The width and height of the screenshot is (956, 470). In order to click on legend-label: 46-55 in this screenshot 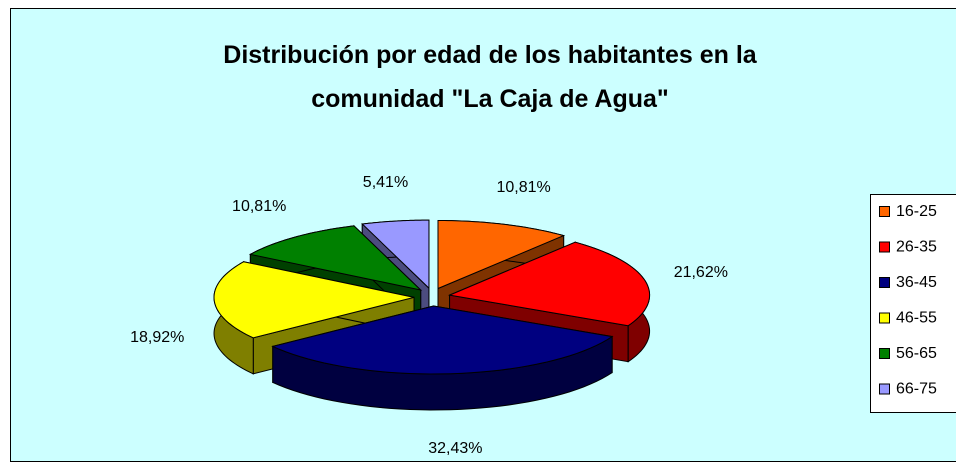, I will do `click(916, 318)`.